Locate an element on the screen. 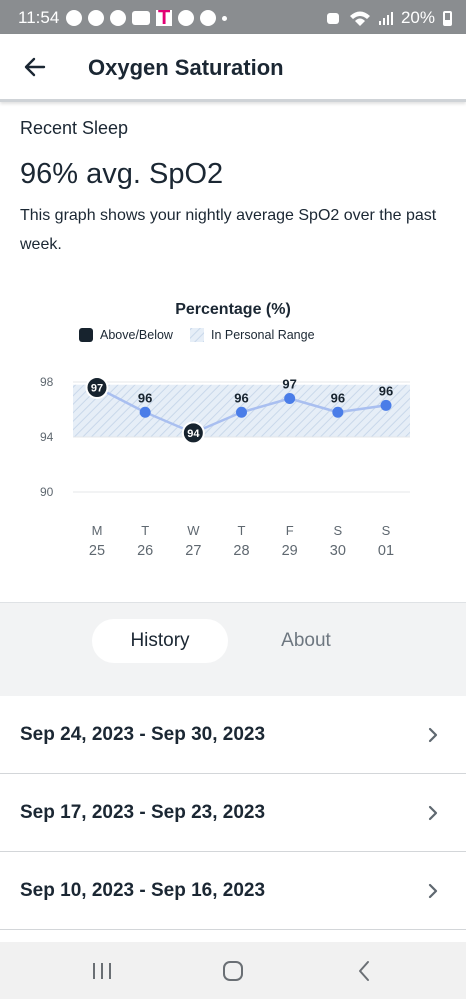 Image resolution: width=466 pixels, height=999 pixels. system-icons: 20% is located at coordinates (388, 18).